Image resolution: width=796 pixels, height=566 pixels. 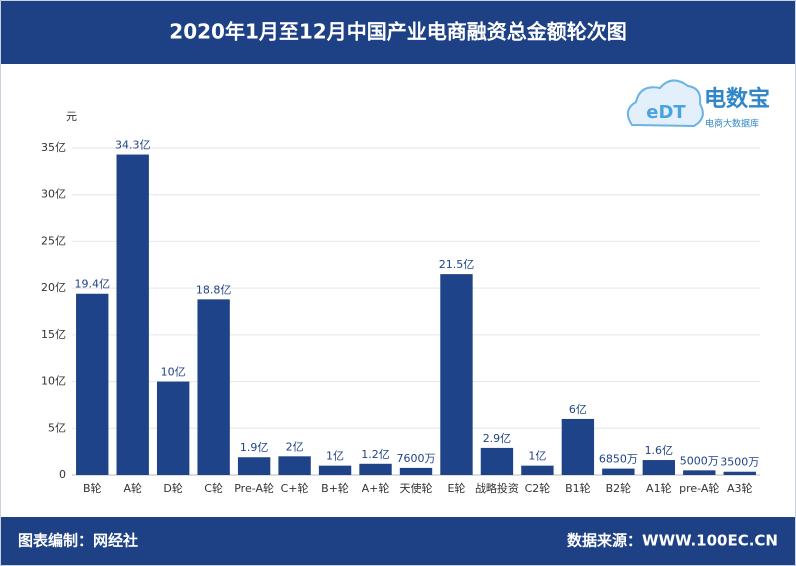 I want to click on x-tick-label: E轮, so click(x=456, y=488).